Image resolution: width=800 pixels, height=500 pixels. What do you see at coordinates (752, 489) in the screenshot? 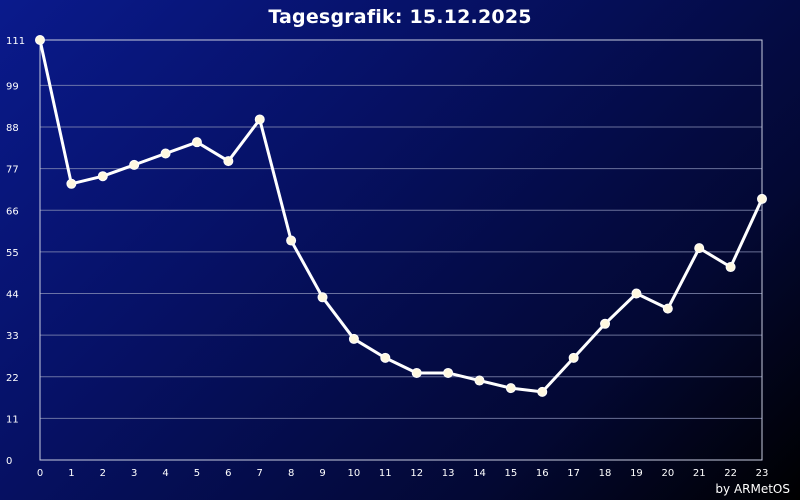
I see `credit-label: by ARMetOS` at bounding box center [752, 489].